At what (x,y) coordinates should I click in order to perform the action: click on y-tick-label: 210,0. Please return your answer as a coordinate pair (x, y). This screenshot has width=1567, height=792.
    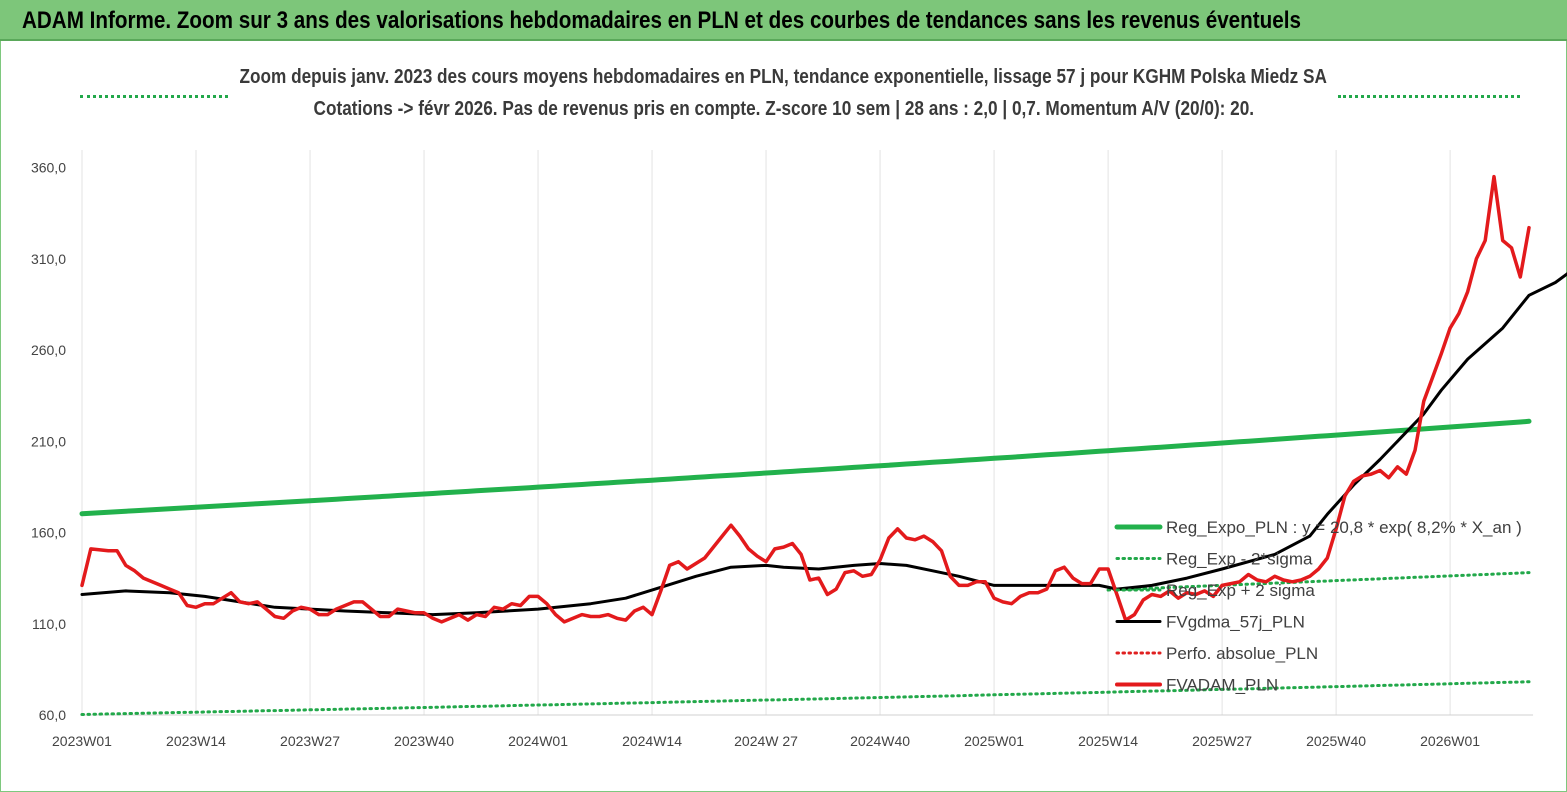
    Looking at the image, I should click on (48, 441).